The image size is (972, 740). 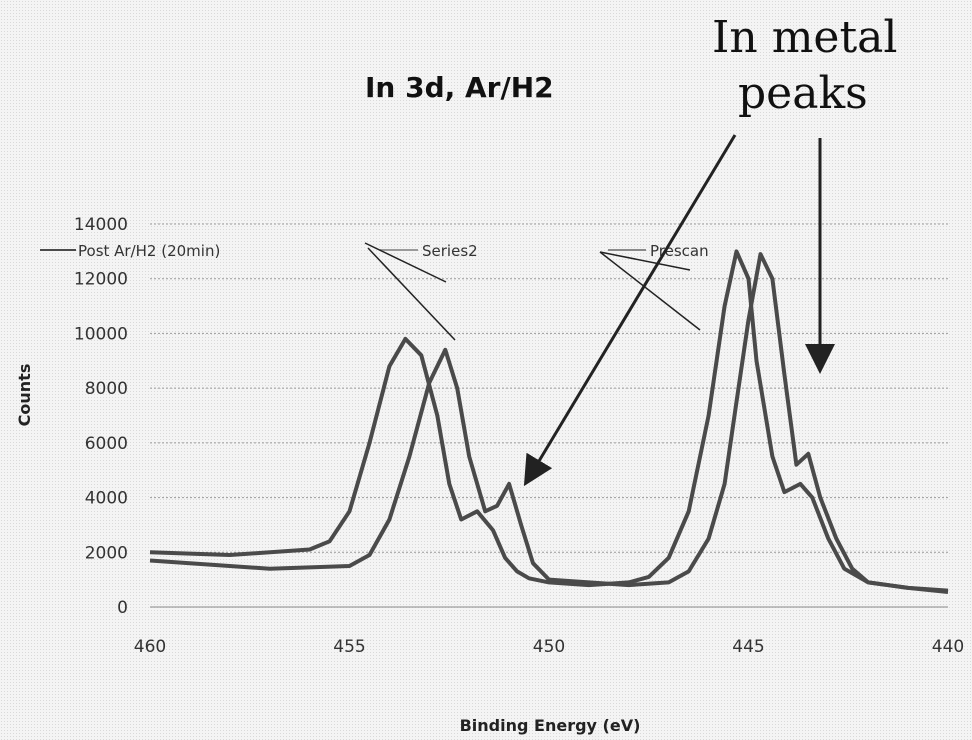 What do you see at coordinates (411, 294) in the screenshot?
I see `callout-line-series2` at bounding box center [411, 294].